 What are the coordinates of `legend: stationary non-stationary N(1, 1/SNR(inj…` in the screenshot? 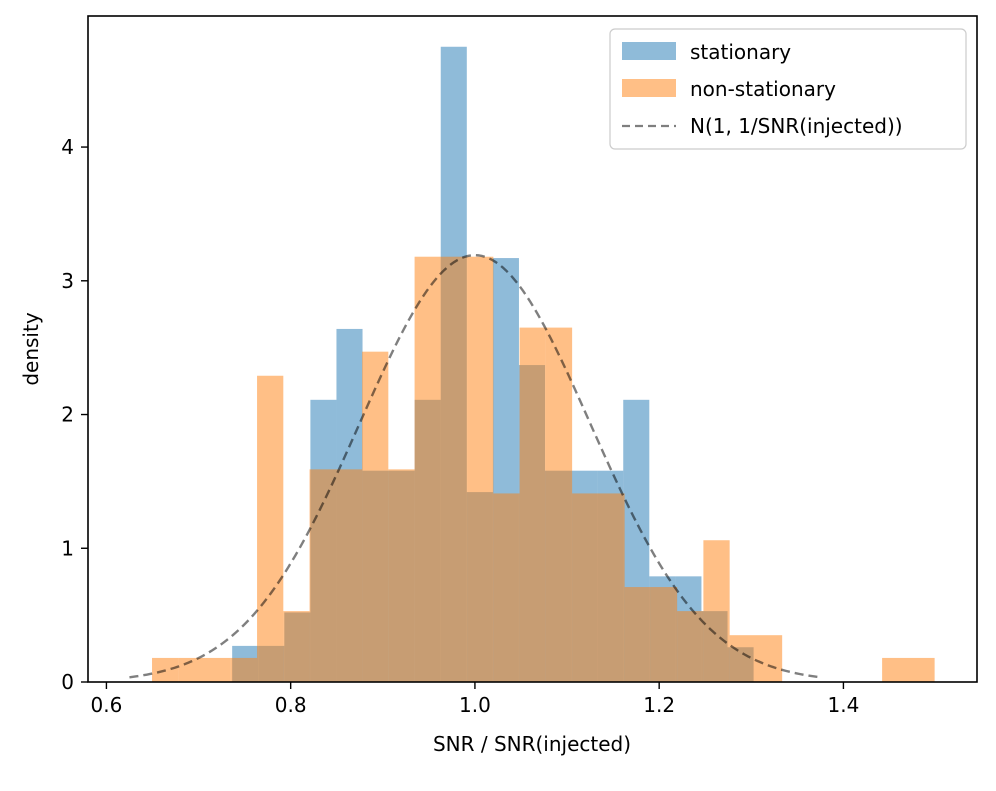 It's located at (788, 89).